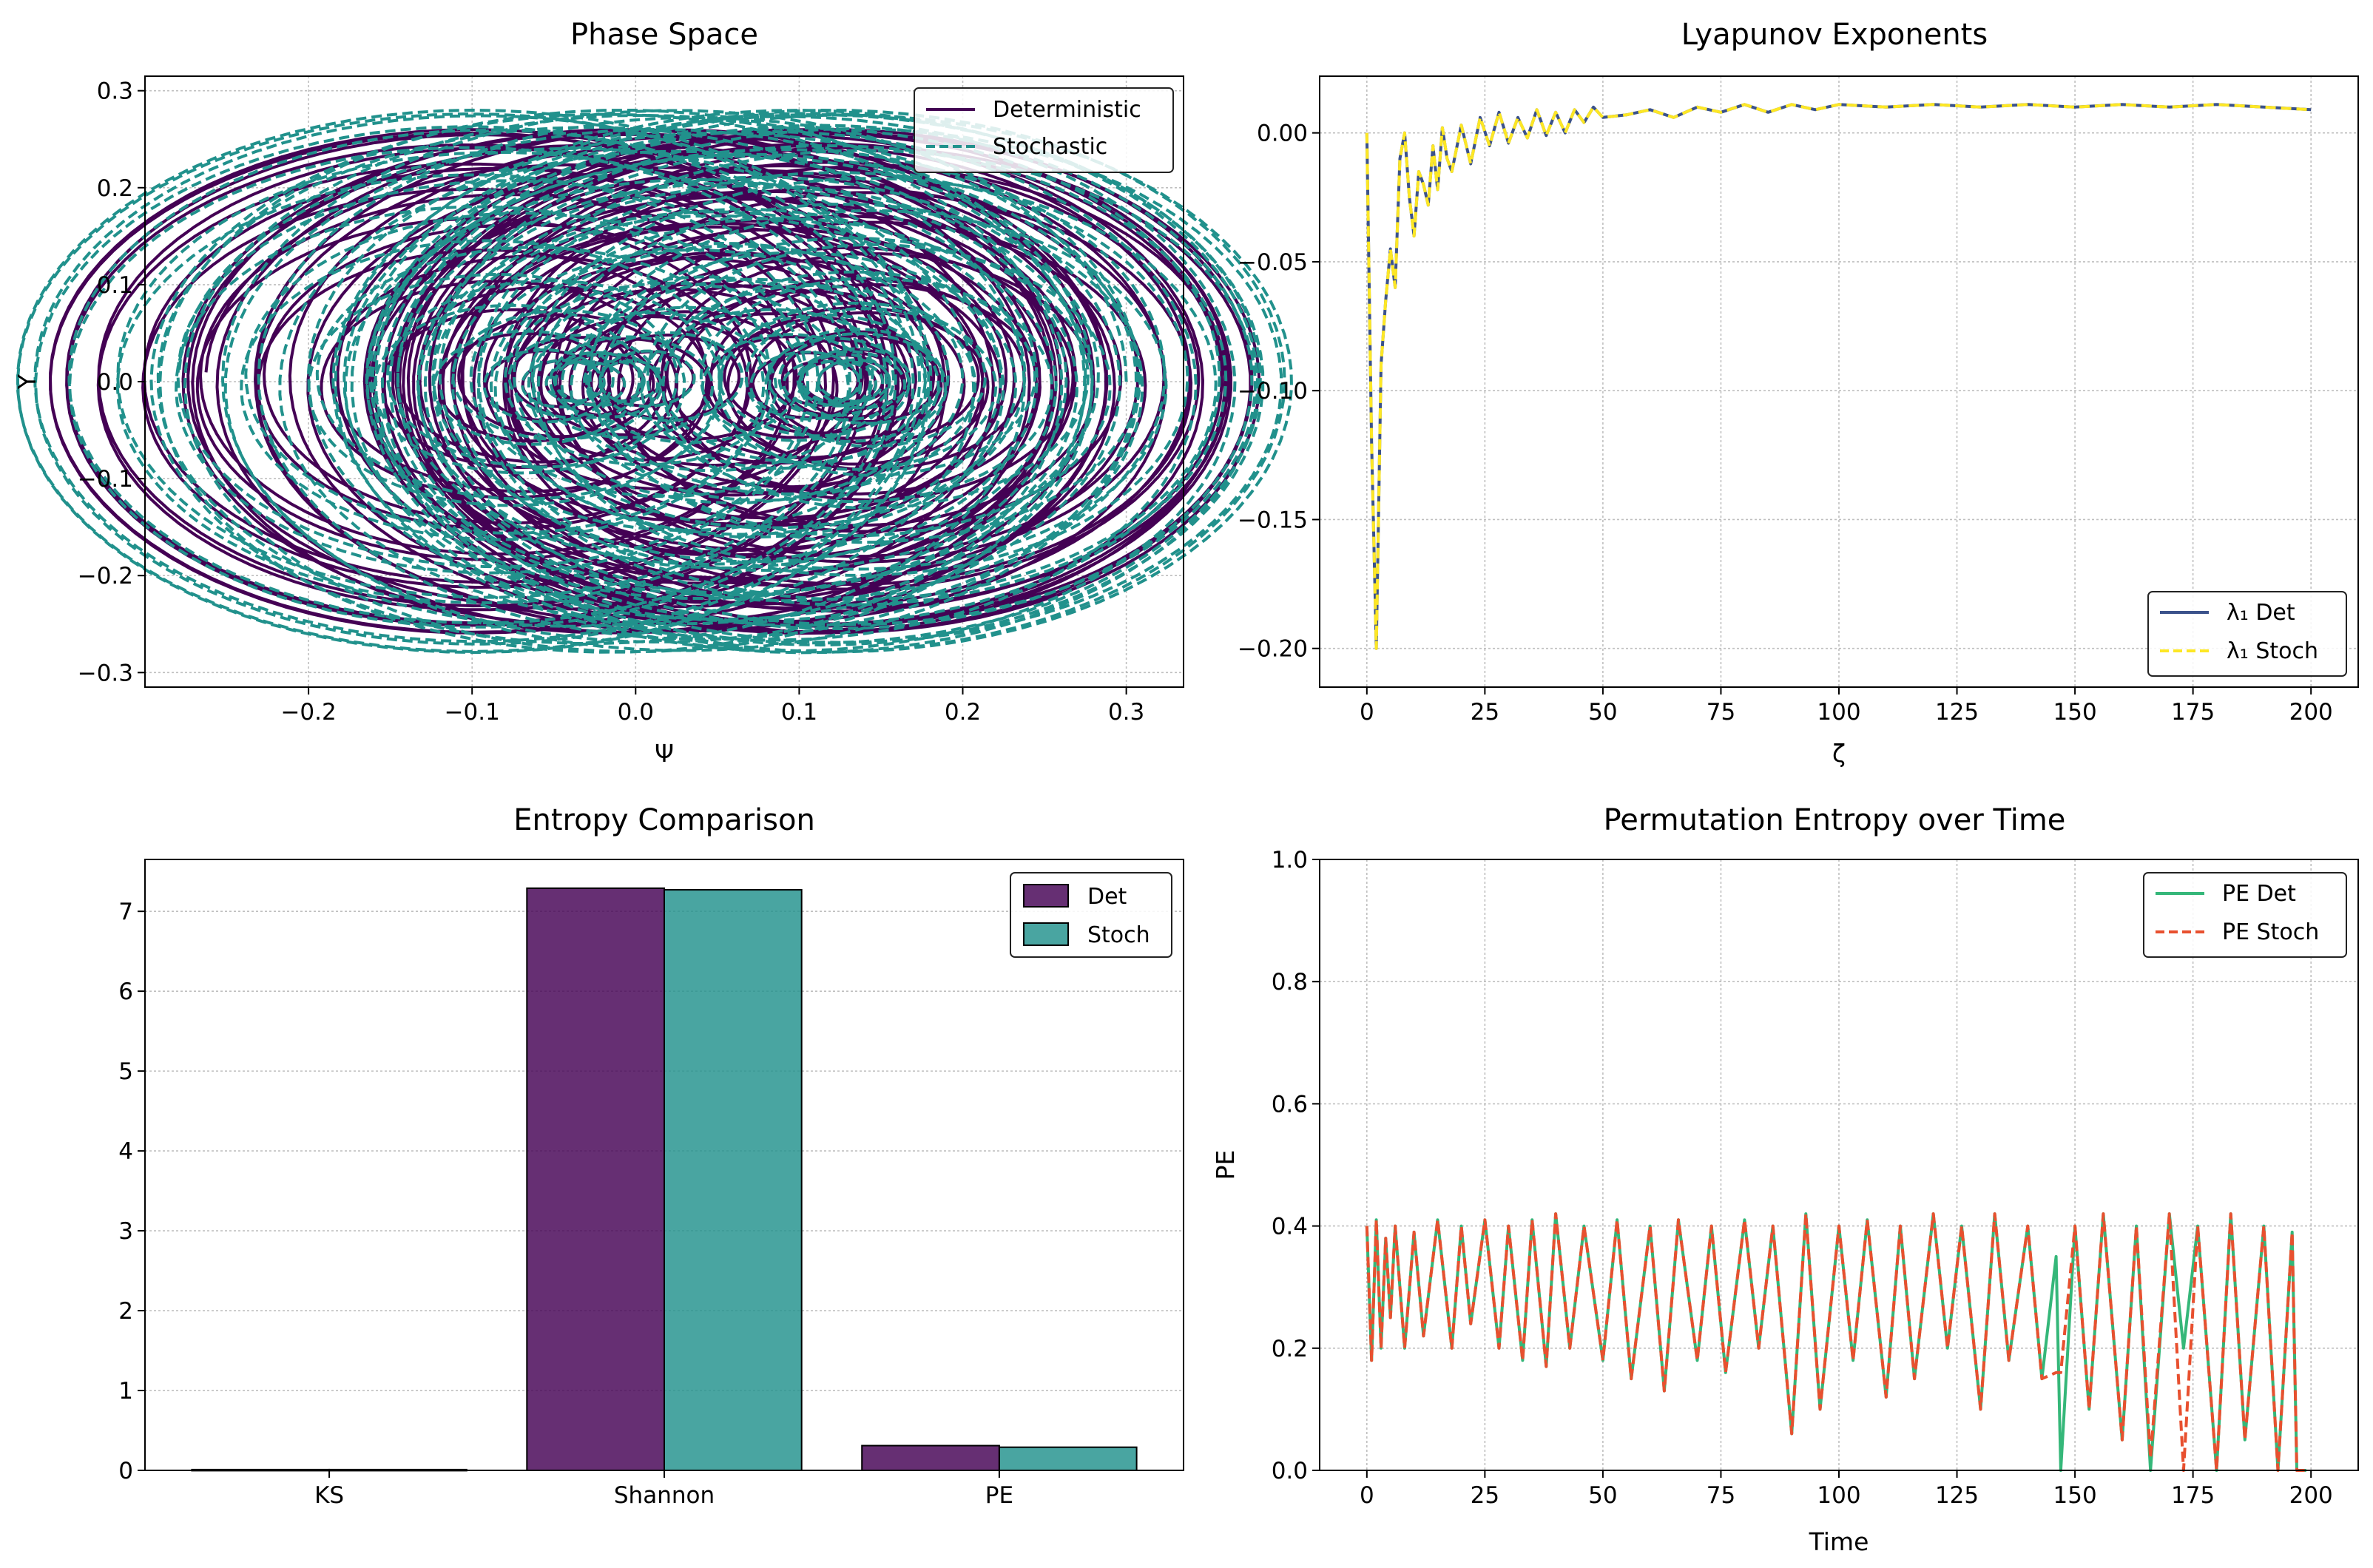 This screenshot has height=1568, width=2373. I want to click on y-tick-label: −0.1, so click(105, 479).